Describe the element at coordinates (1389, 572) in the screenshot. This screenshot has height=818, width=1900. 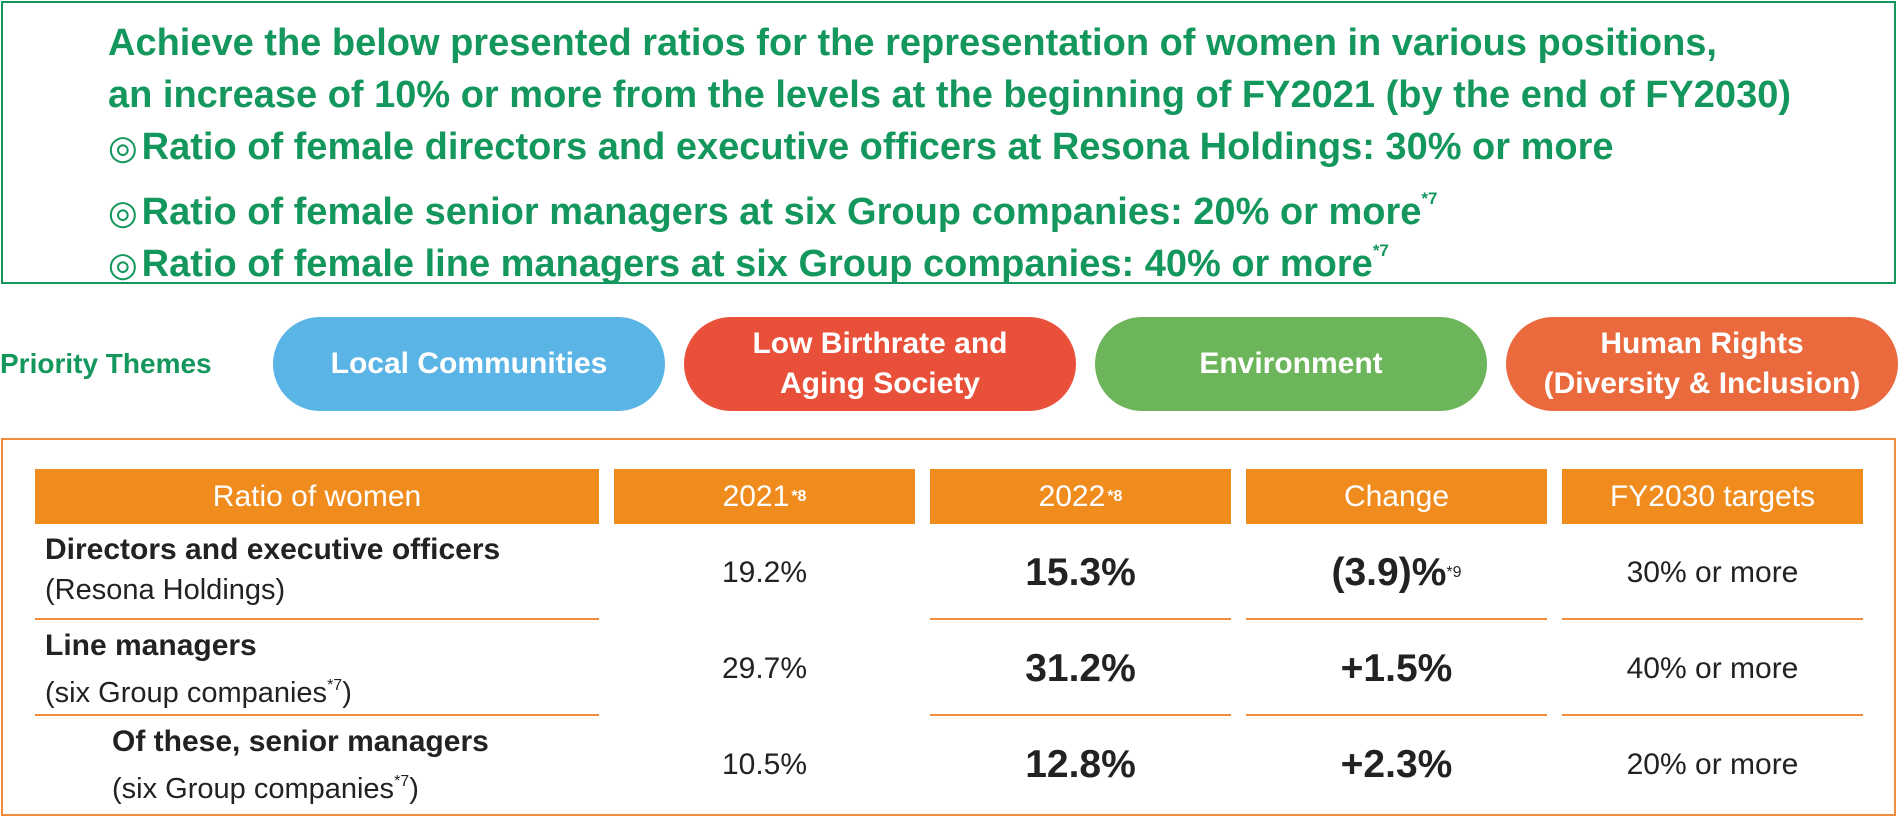
I see `change-value: (3.9)%` at that location.